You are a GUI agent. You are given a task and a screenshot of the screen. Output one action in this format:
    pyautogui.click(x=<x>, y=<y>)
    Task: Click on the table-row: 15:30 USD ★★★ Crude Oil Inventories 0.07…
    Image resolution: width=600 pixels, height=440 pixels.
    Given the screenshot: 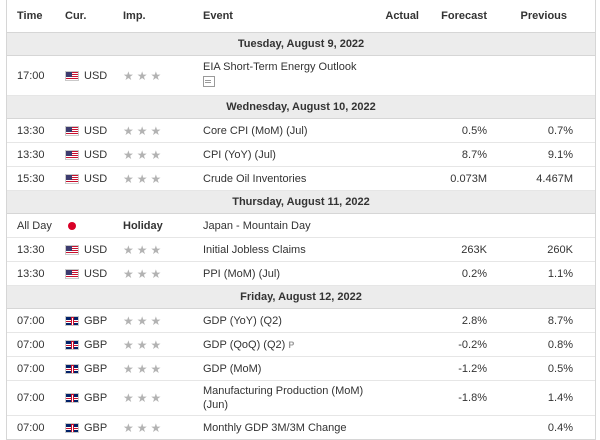 What is the action you would take?
    pyautogui.click(x=301, y=179)
    